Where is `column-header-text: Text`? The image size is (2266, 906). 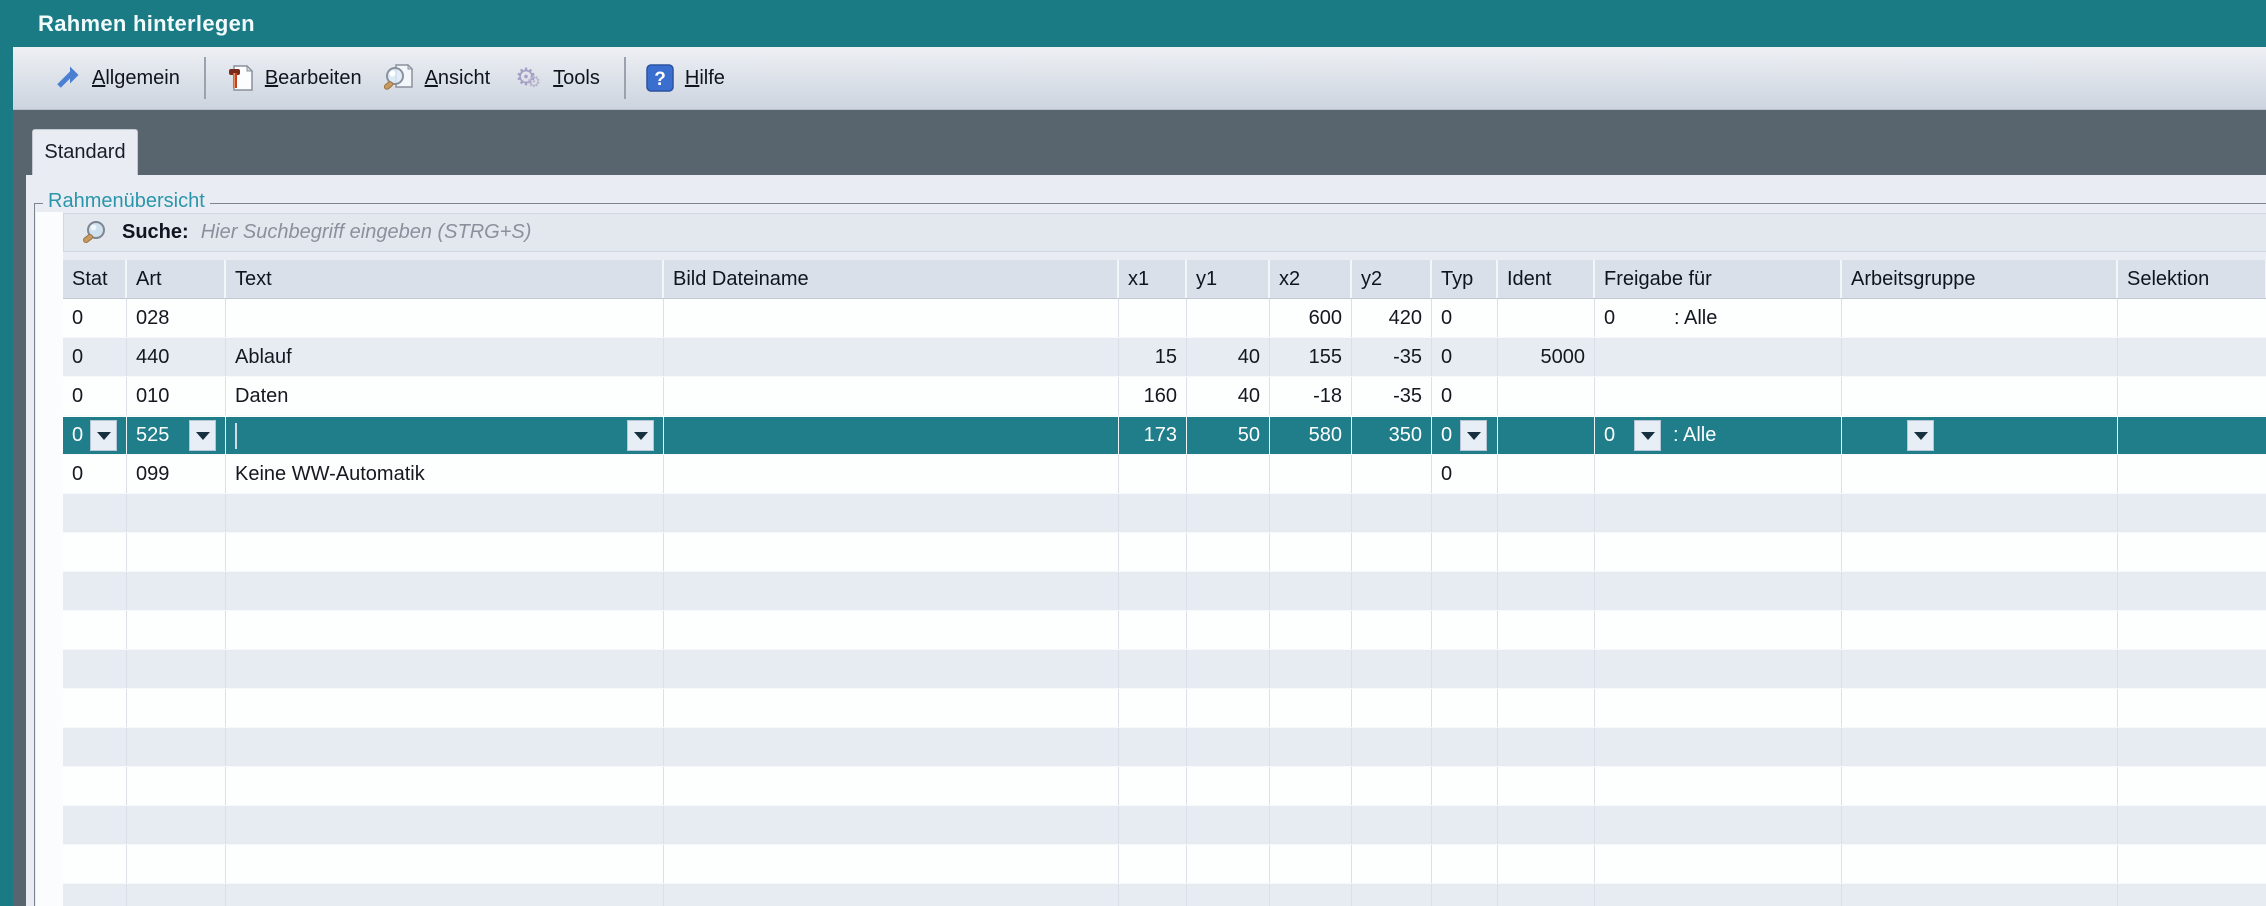
column-header-text: Text is located at coordinates (445, 279).